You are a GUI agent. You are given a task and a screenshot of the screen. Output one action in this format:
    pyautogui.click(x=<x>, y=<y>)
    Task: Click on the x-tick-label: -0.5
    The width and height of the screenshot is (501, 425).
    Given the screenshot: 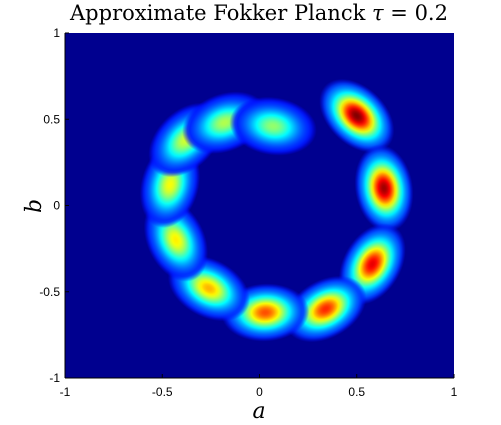 What is the action you would take?
    pyautogui.click(x=162, y=392)
    